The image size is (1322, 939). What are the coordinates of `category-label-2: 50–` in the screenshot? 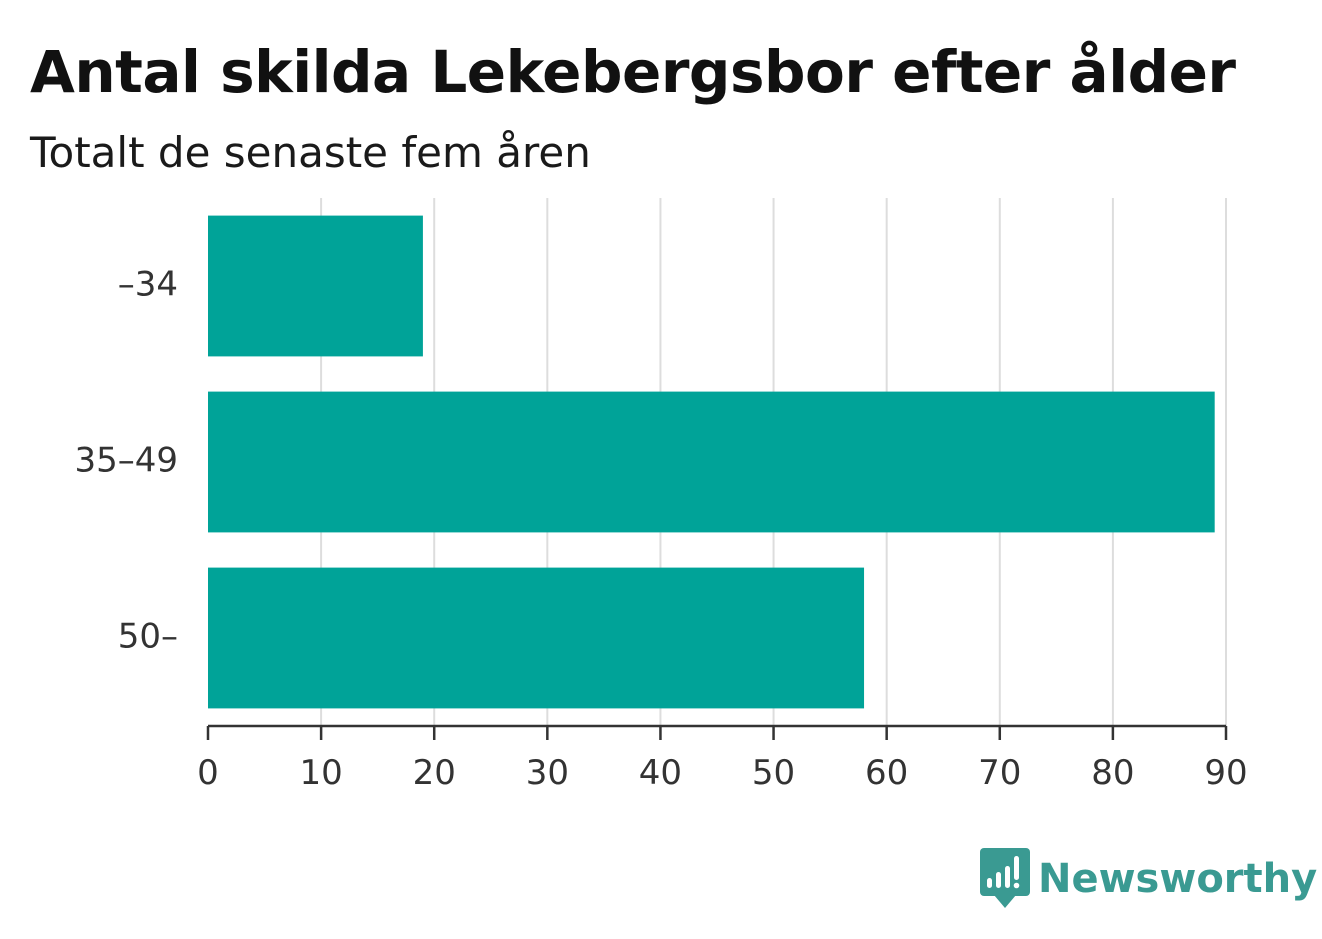 It's located at (148, 637).